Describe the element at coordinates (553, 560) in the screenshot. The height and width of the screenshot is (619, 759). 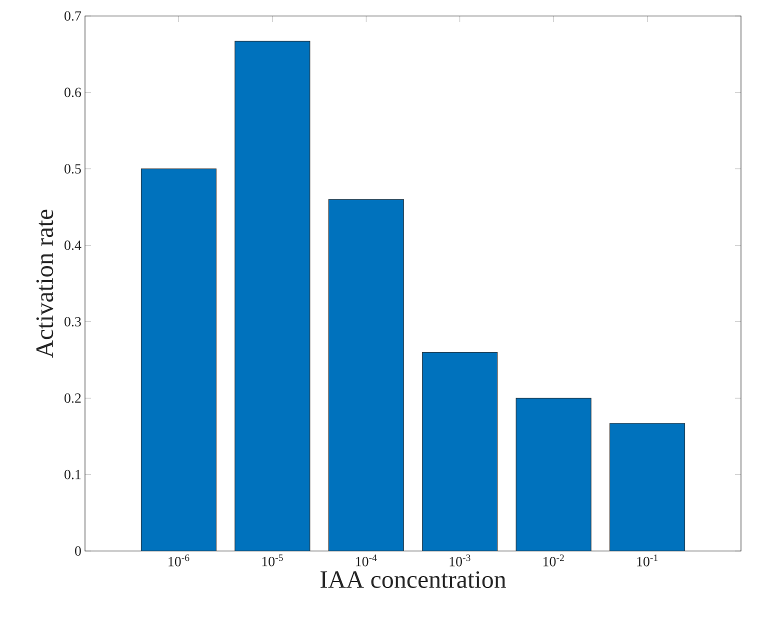
I see `x-tick-label: 10$^{-2}$` at that location.